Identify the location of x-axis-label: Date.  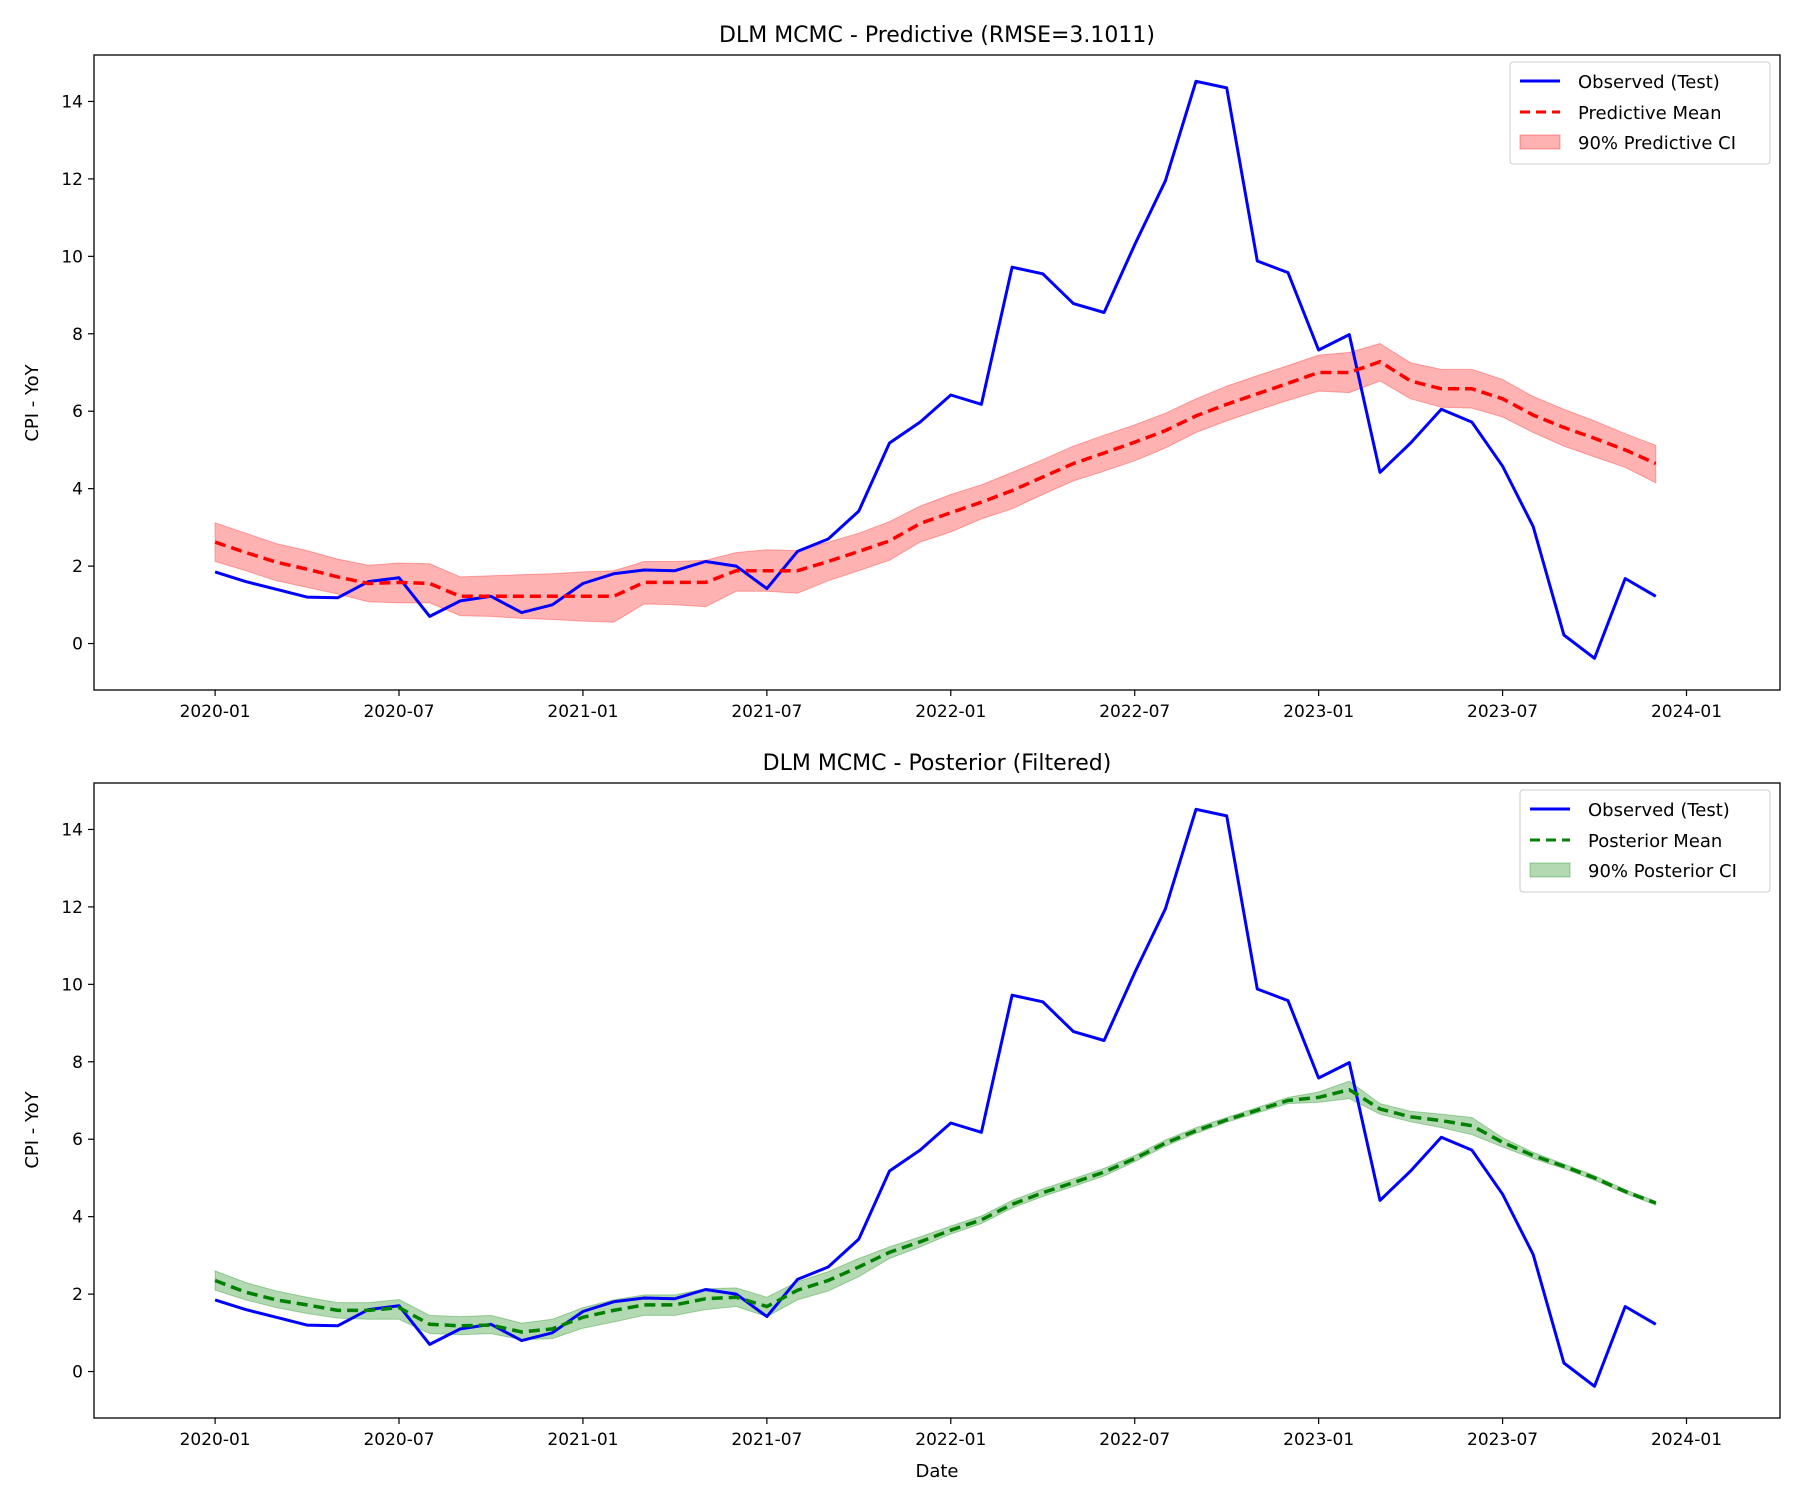
(936, 1471).